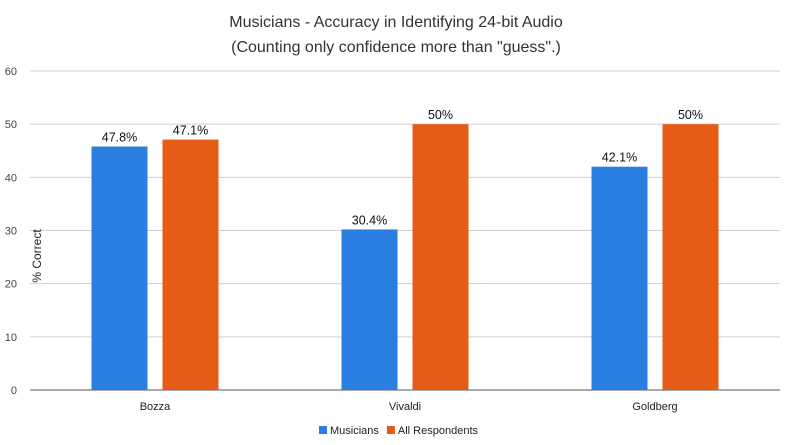  Describe the element at coordinates (619, 158) in the screenshot. I see `data-label: 42.1%` at that location.